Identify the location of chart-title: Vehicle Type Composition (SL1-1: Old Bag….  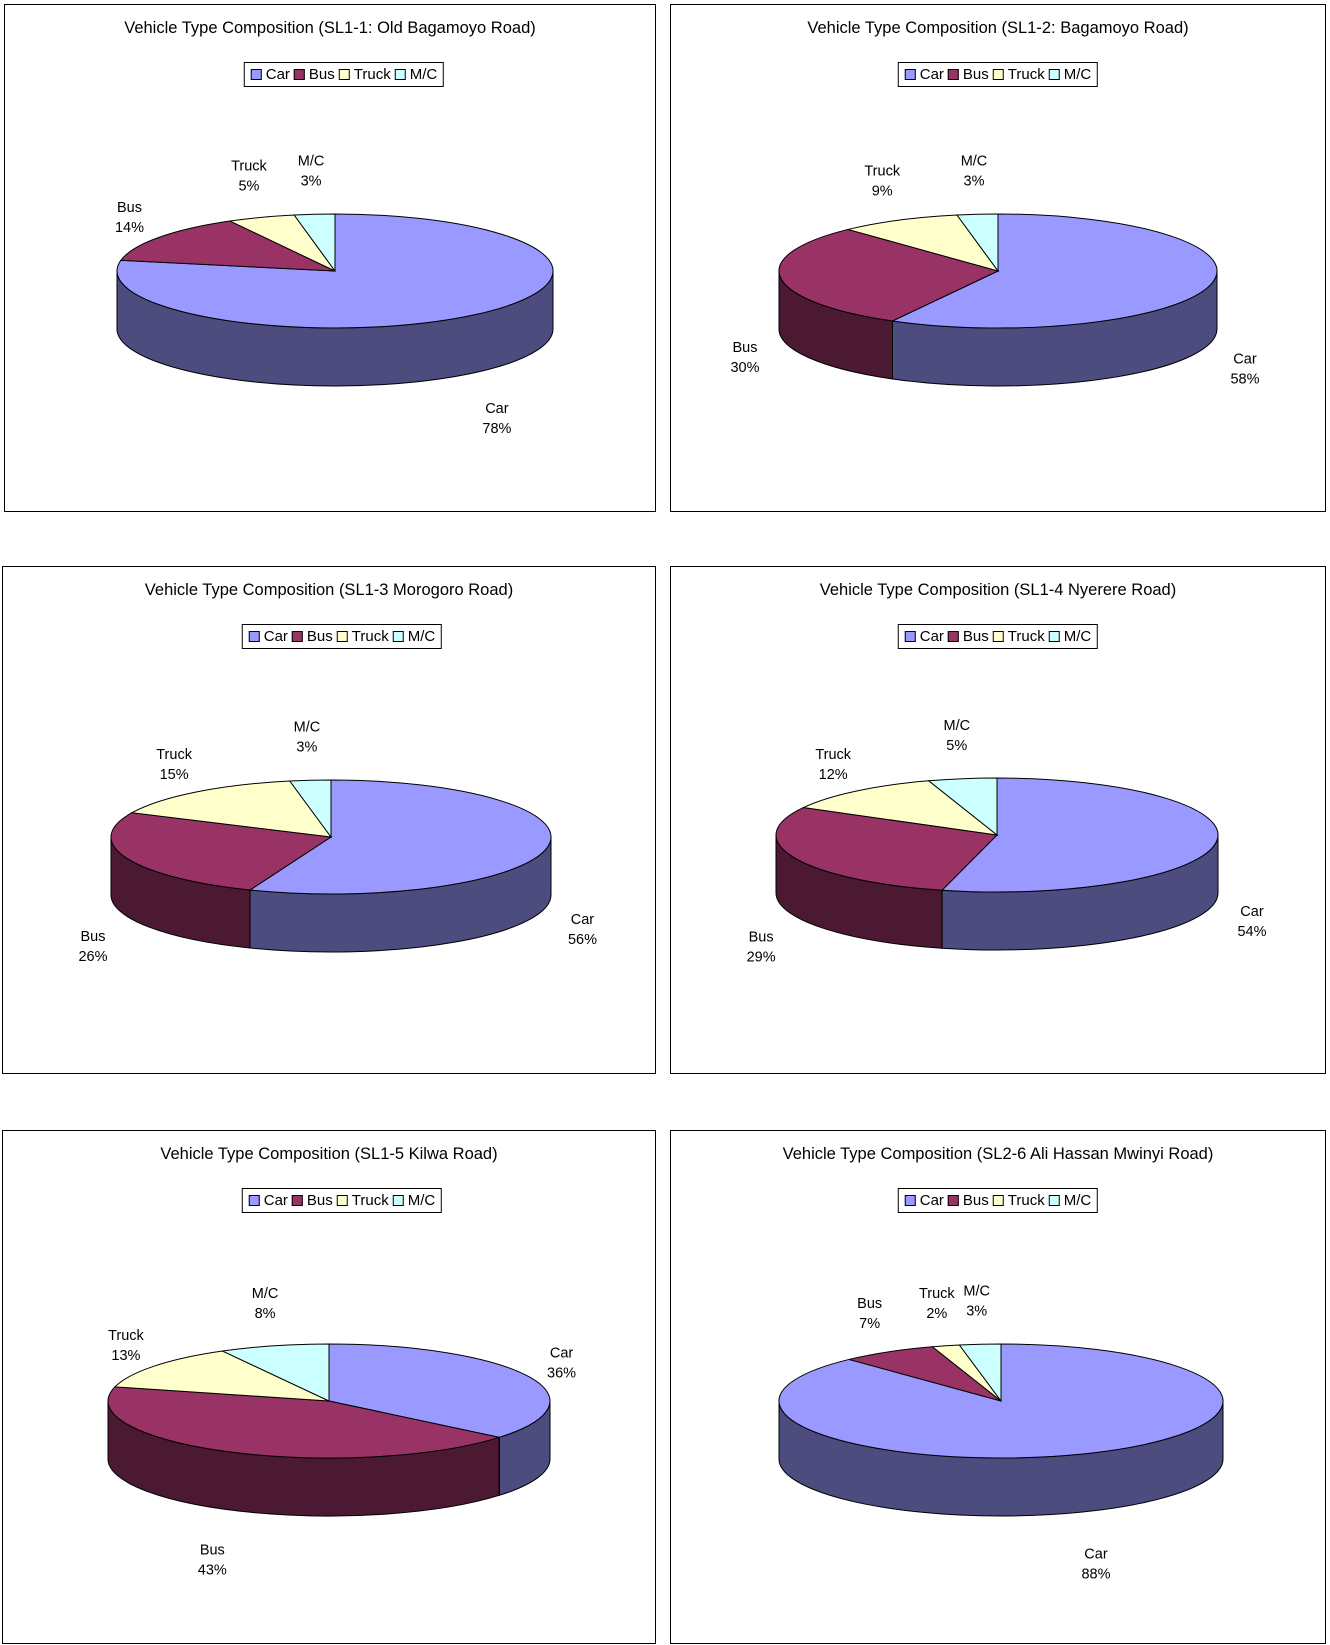
(330, 28).